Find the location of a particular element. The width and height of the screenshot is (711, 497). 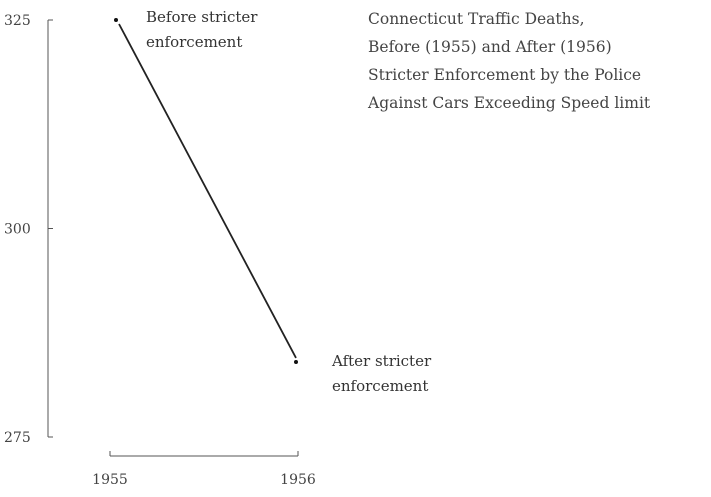

y-tick-label: 325 is located at coordinates (17, 21).